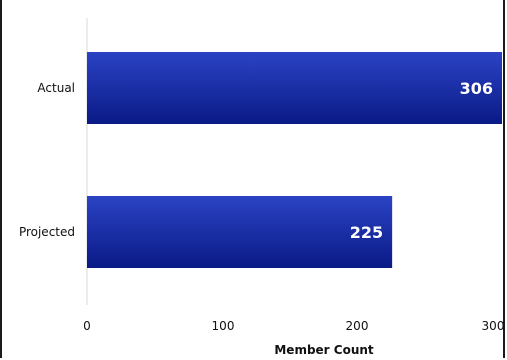  Describe the element at coordinates (357, 326) in the screenshot. I see `x-tick-label: 200` at that location.